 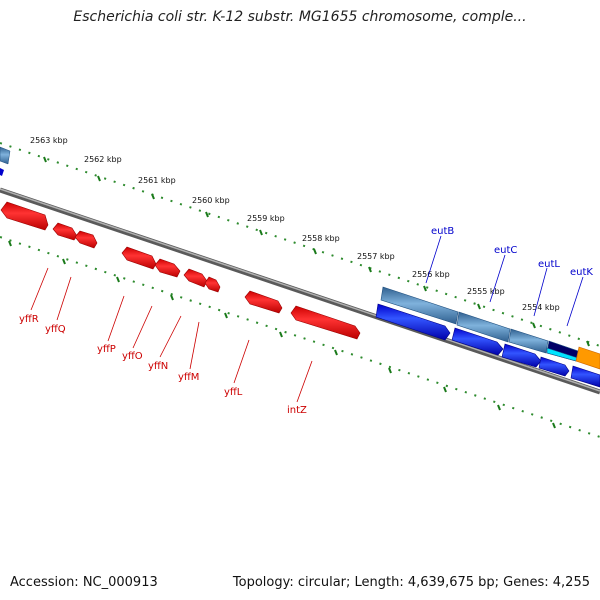 I want to click on gene-yffP, so click(x=86, y=239).